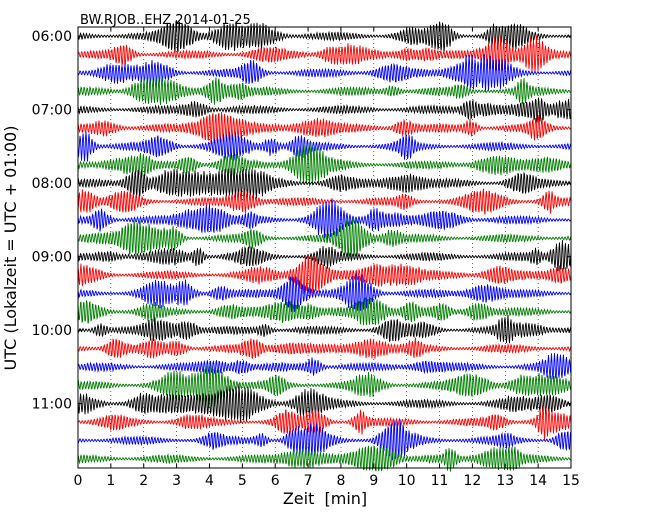  Describe the element at coordinates (52, 184) in the screenshot. I see `y-tick-label: 08:00` at that location.